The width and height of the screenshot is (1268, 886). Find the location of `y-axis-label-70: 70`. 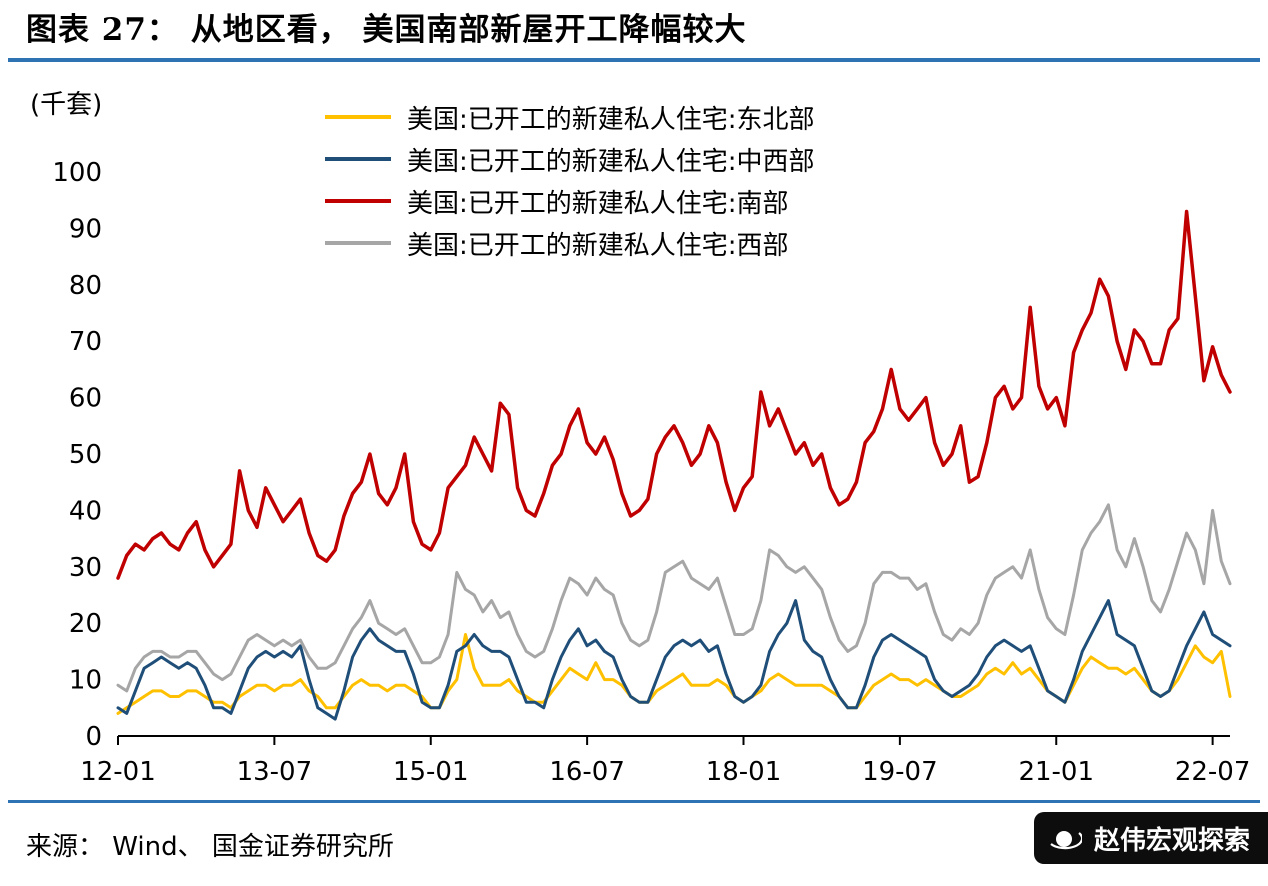

y-axis-label-70: 70 is located at coordinates (85, 342).